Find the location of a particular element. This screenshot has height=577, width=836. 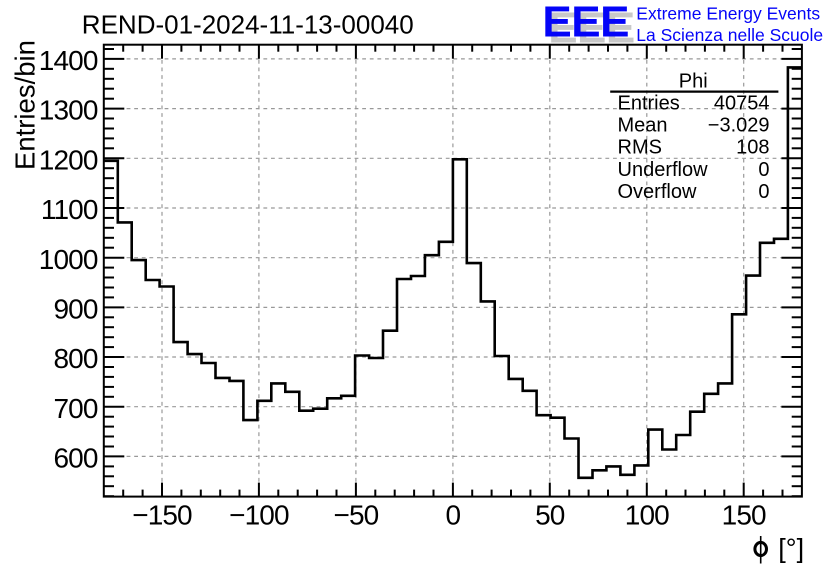

svg-text: 900 is located at coordinates (75, 309).